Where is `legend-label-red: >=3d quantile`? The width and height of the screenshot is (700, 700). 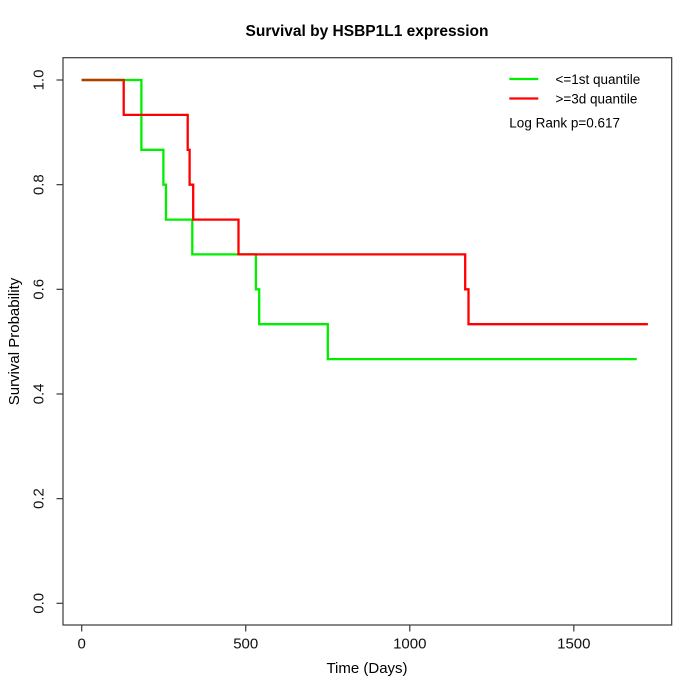 legend-label-red: >=3d quantile is located at coordinates (597, 99).